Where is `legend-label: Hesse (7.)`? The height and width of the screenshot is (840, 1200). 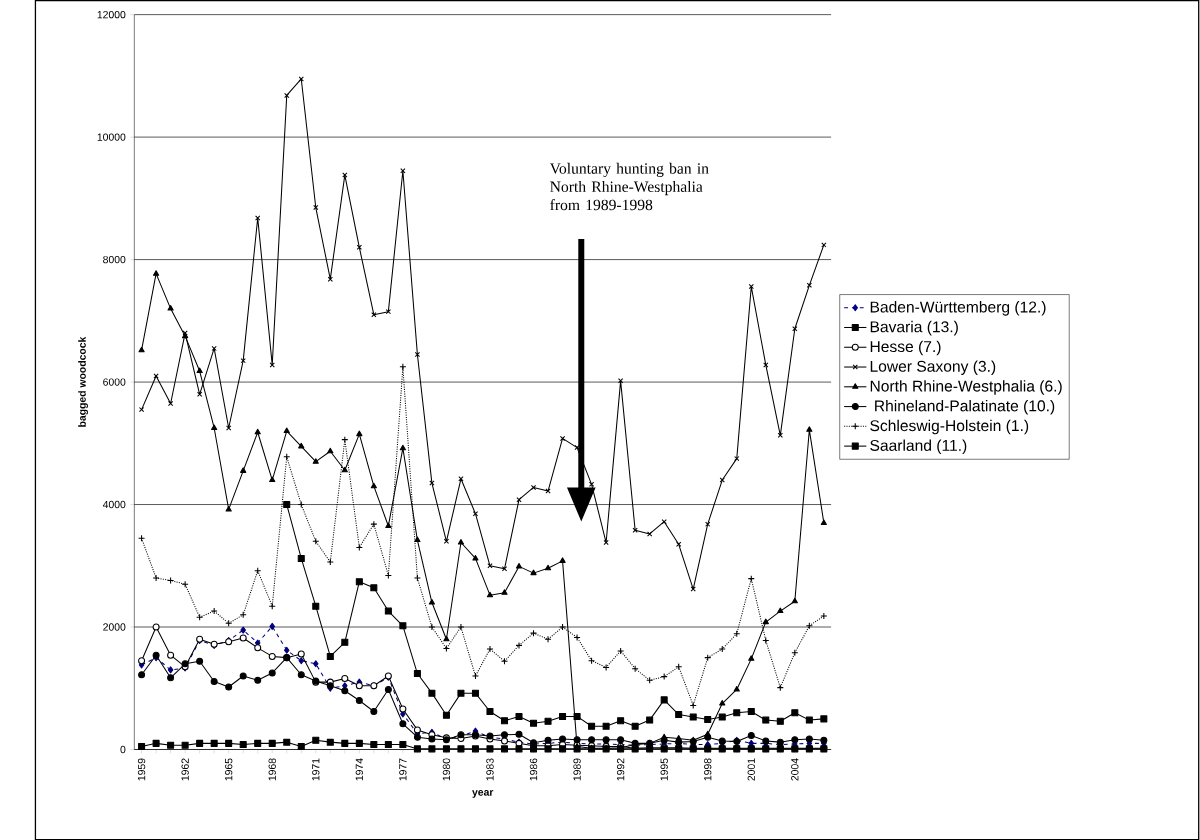
legend-label: Hesse (7.) is located at coordinates (905, 348).